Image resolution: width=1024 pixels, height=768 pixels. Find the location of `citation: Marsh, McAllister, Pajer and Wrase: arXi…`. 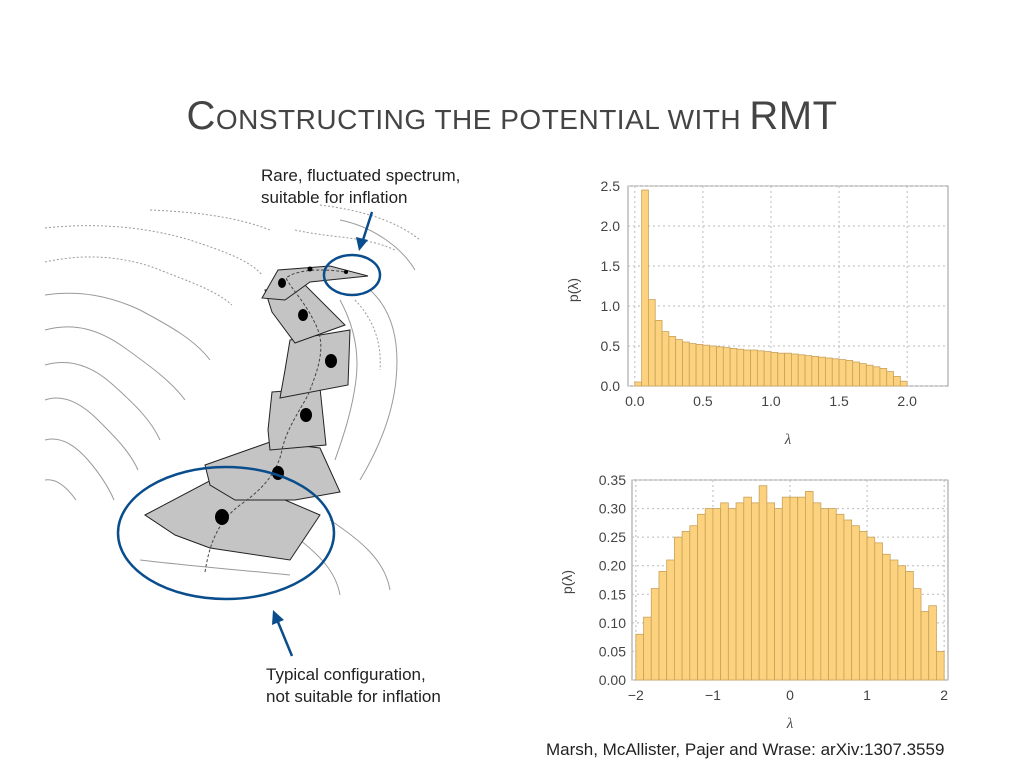

citation: Marsh, McAllister, Pajer and Wrase: arXi… is located at coordinates (745, 749).